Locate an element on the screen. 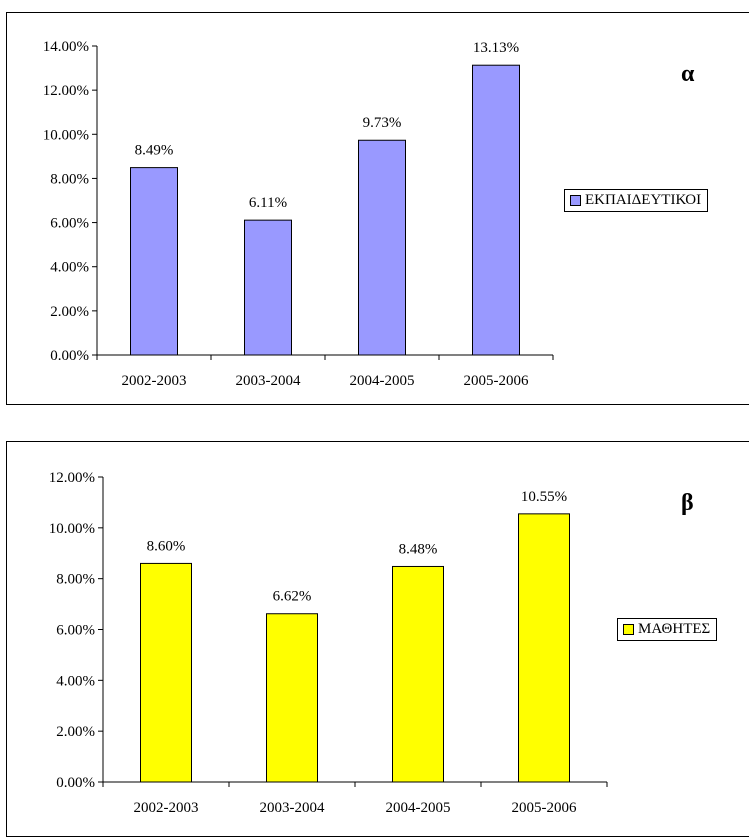 Image resolution: width=749 pixels, height=838 pixels. data-label: 8.60% is located at coordinates (166, 546).